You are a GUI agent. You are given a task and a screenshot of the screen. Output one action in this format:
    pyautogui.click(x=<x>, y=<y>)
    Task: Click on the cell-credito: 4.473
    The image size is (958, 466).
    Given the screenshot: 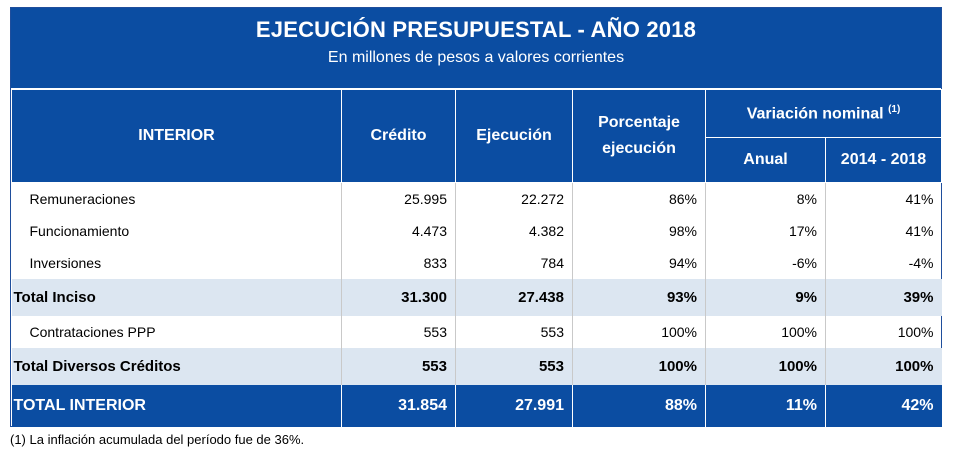 What is the action you would take?
    pyautogui.click(x=398, y=230)
    